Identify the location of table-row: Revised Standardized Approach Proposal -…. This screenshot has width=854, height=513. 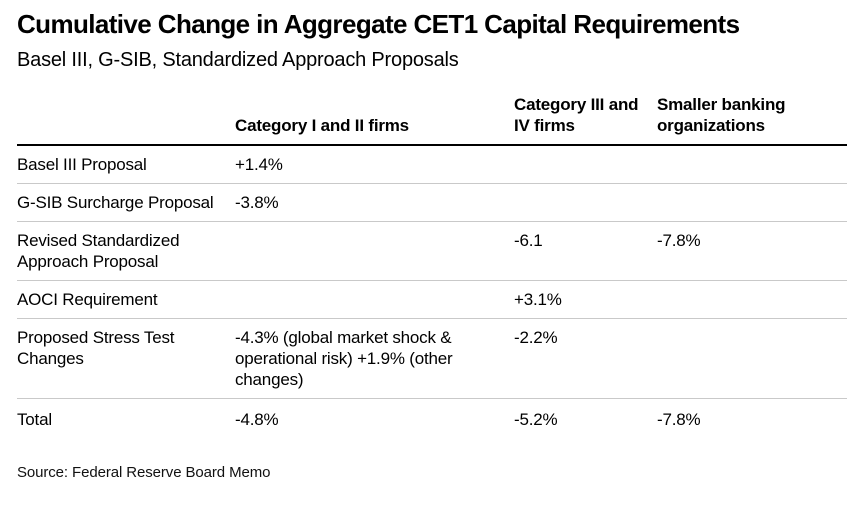
(432, 251).